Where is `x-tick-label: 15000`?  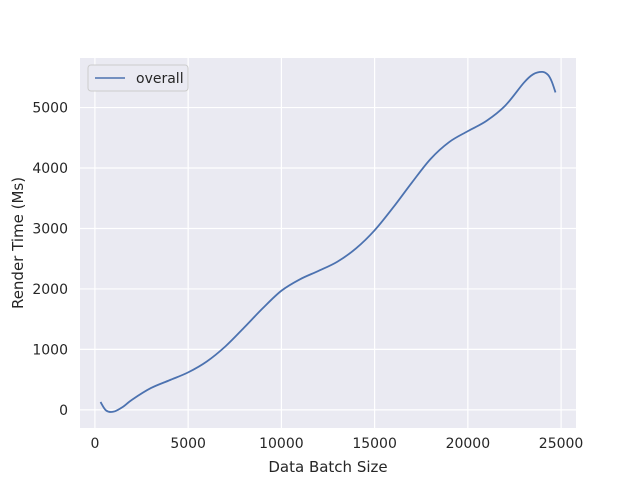 x-tick-label: 15000 is located at coordinates (374, 444).